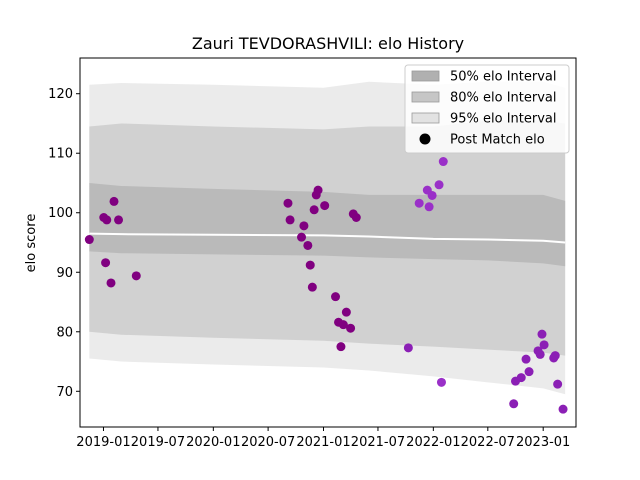 This screenshot has width=640, height=480. Describe the element at coordinates (103, 442) in the screenshot. I see `x-tick-label: 2019-01` at that location.